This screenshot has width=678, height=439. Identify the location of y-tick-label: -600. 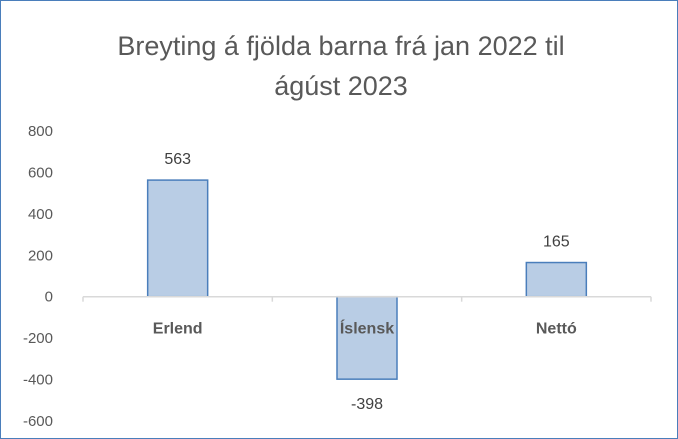
(38, 421).